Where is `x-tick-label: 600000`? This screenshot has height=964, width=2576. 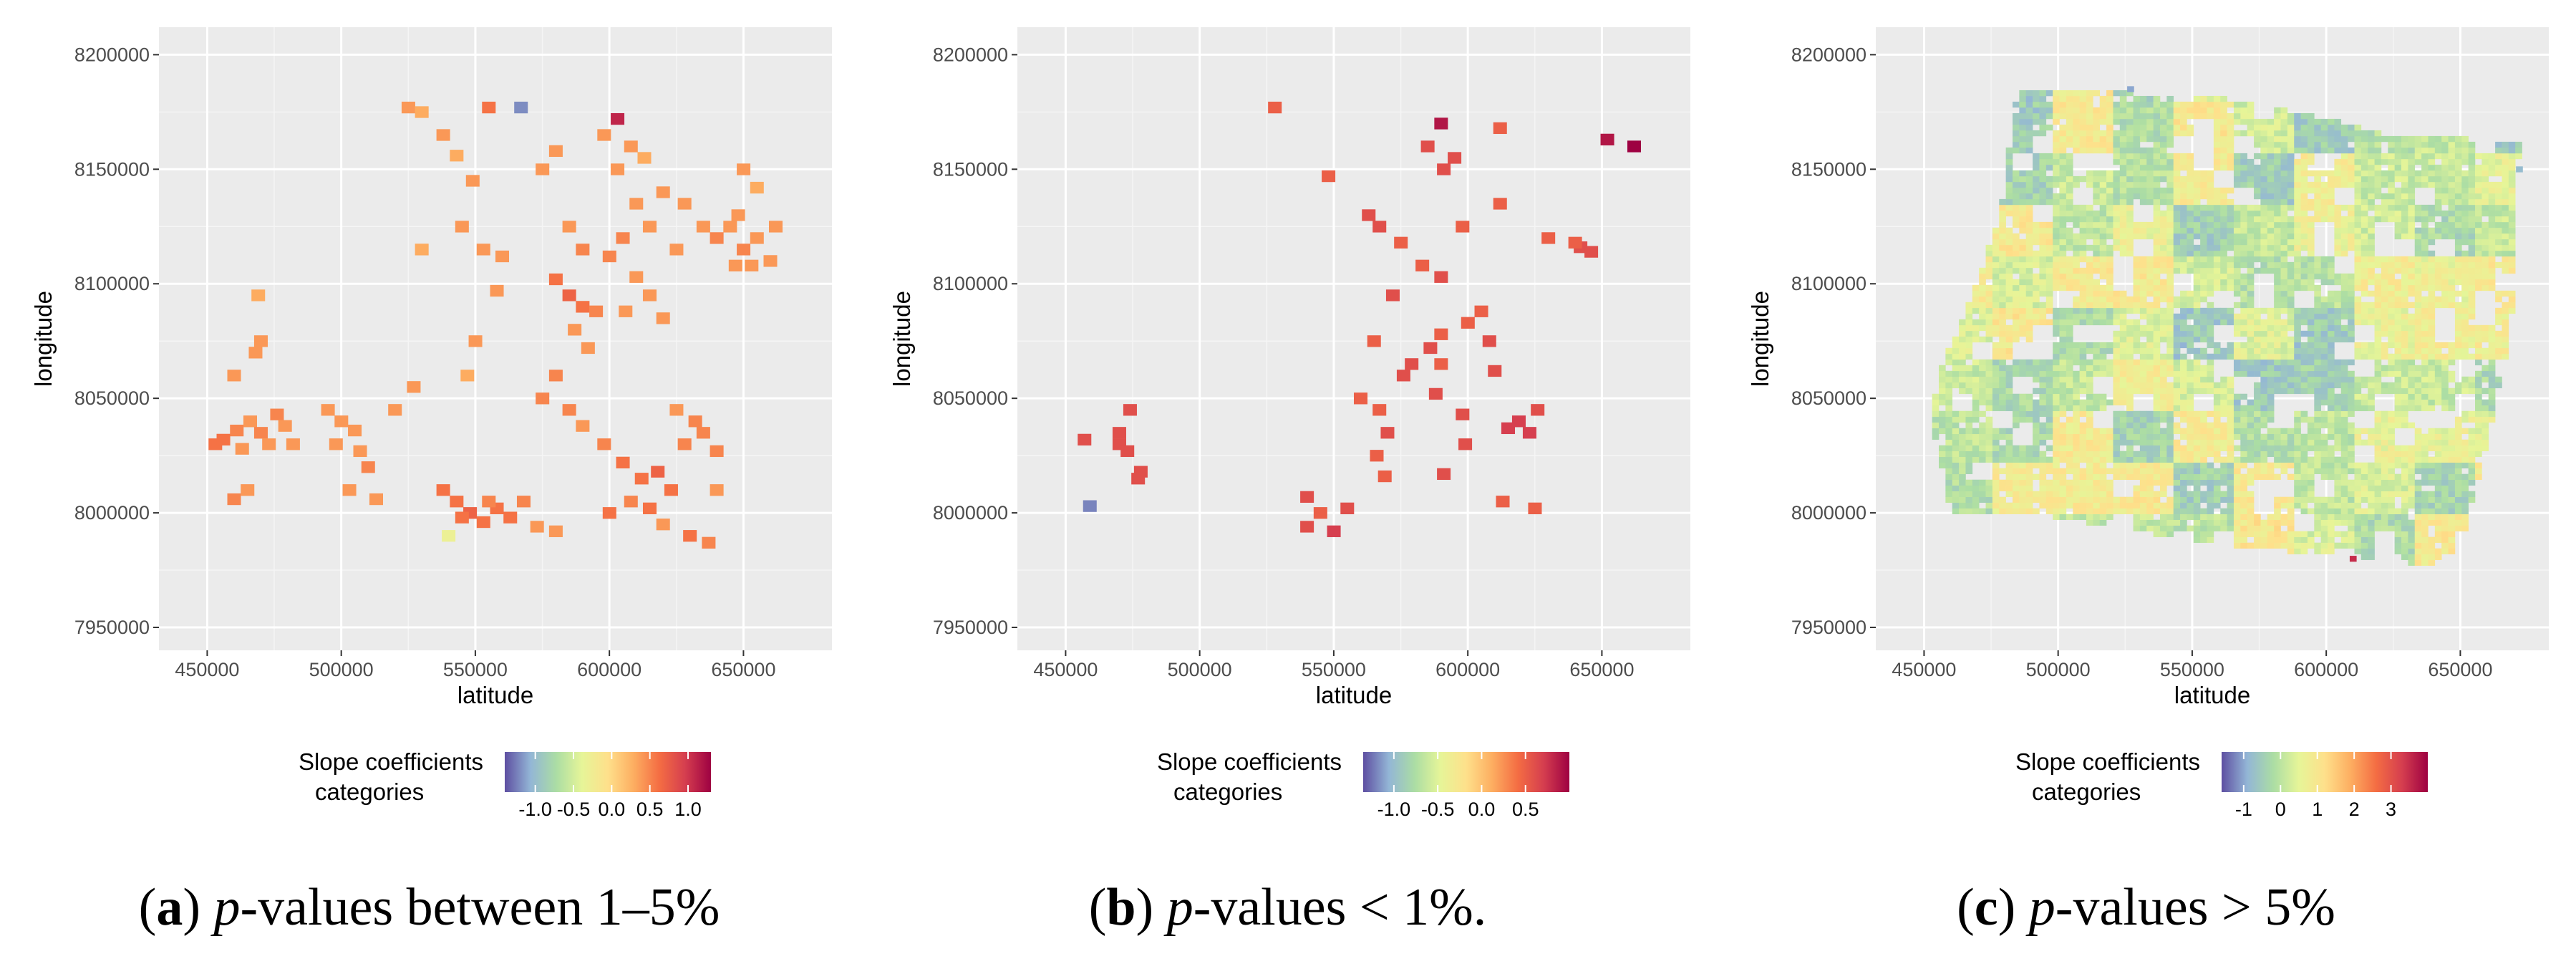
x-tick-label: 600000 is located at coordinates (609, 669).